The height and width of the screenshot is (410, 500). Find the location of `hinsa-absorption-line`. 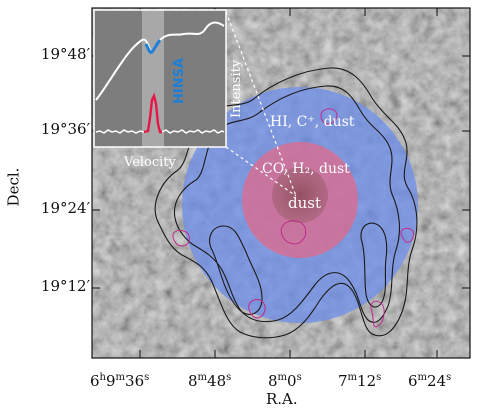

hinsa-absorption-line is located at coordinates (153, 46).